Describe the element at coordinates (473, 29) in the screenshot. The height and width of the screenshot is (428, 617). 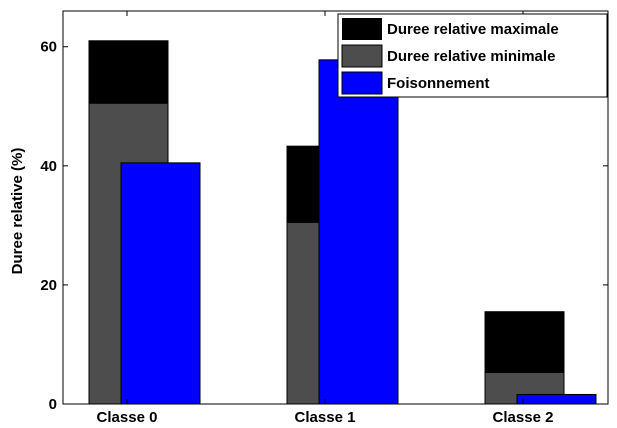
I see `legend-label-max: Duree relative maximale` at that location.